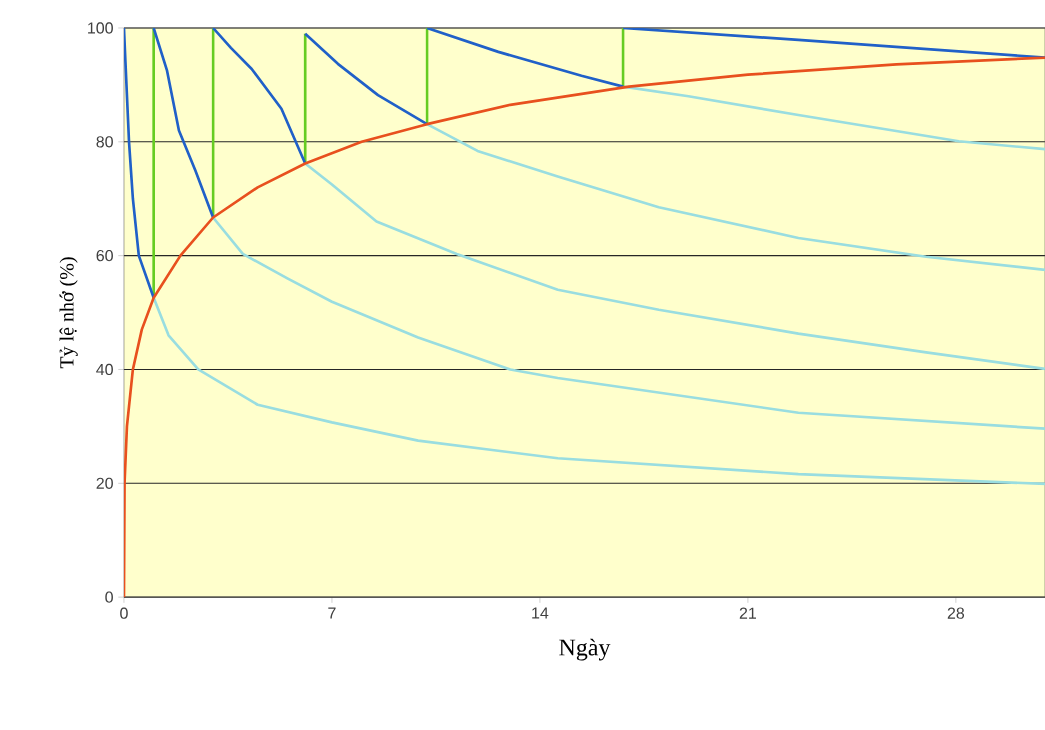  I want to click on y-tick-label: 40, so click(104, 369).